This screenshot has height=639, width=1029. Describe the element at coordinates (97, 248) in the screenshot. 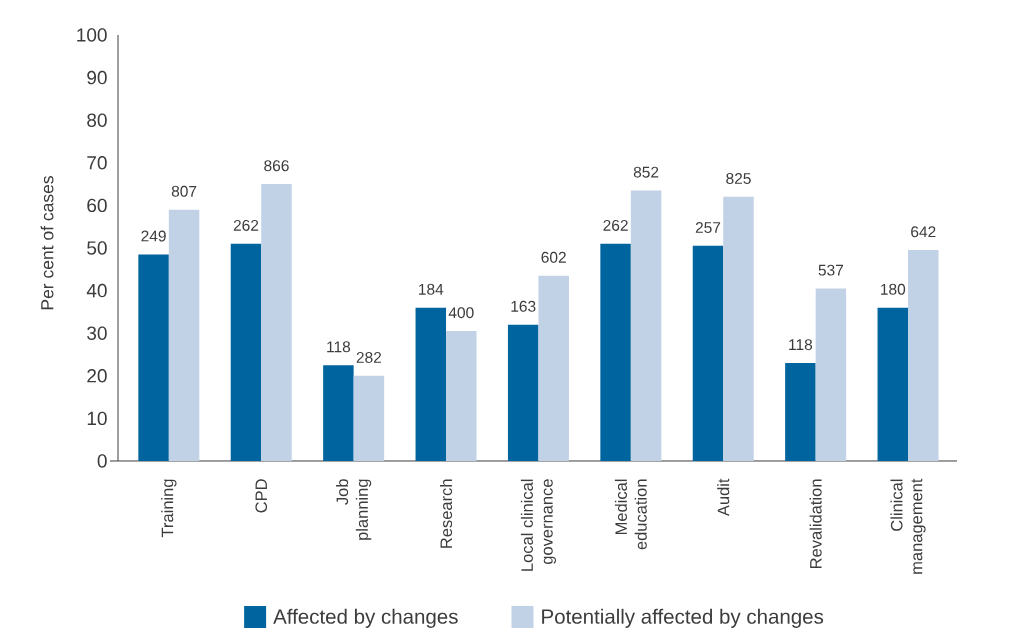

I see `y-tick-label: 50` at that location.